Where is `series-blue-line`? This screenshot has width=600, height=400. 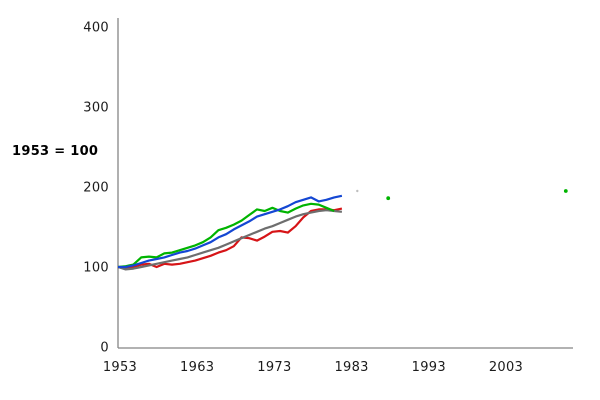
series-blue-line is located at coordinates (230, 231).